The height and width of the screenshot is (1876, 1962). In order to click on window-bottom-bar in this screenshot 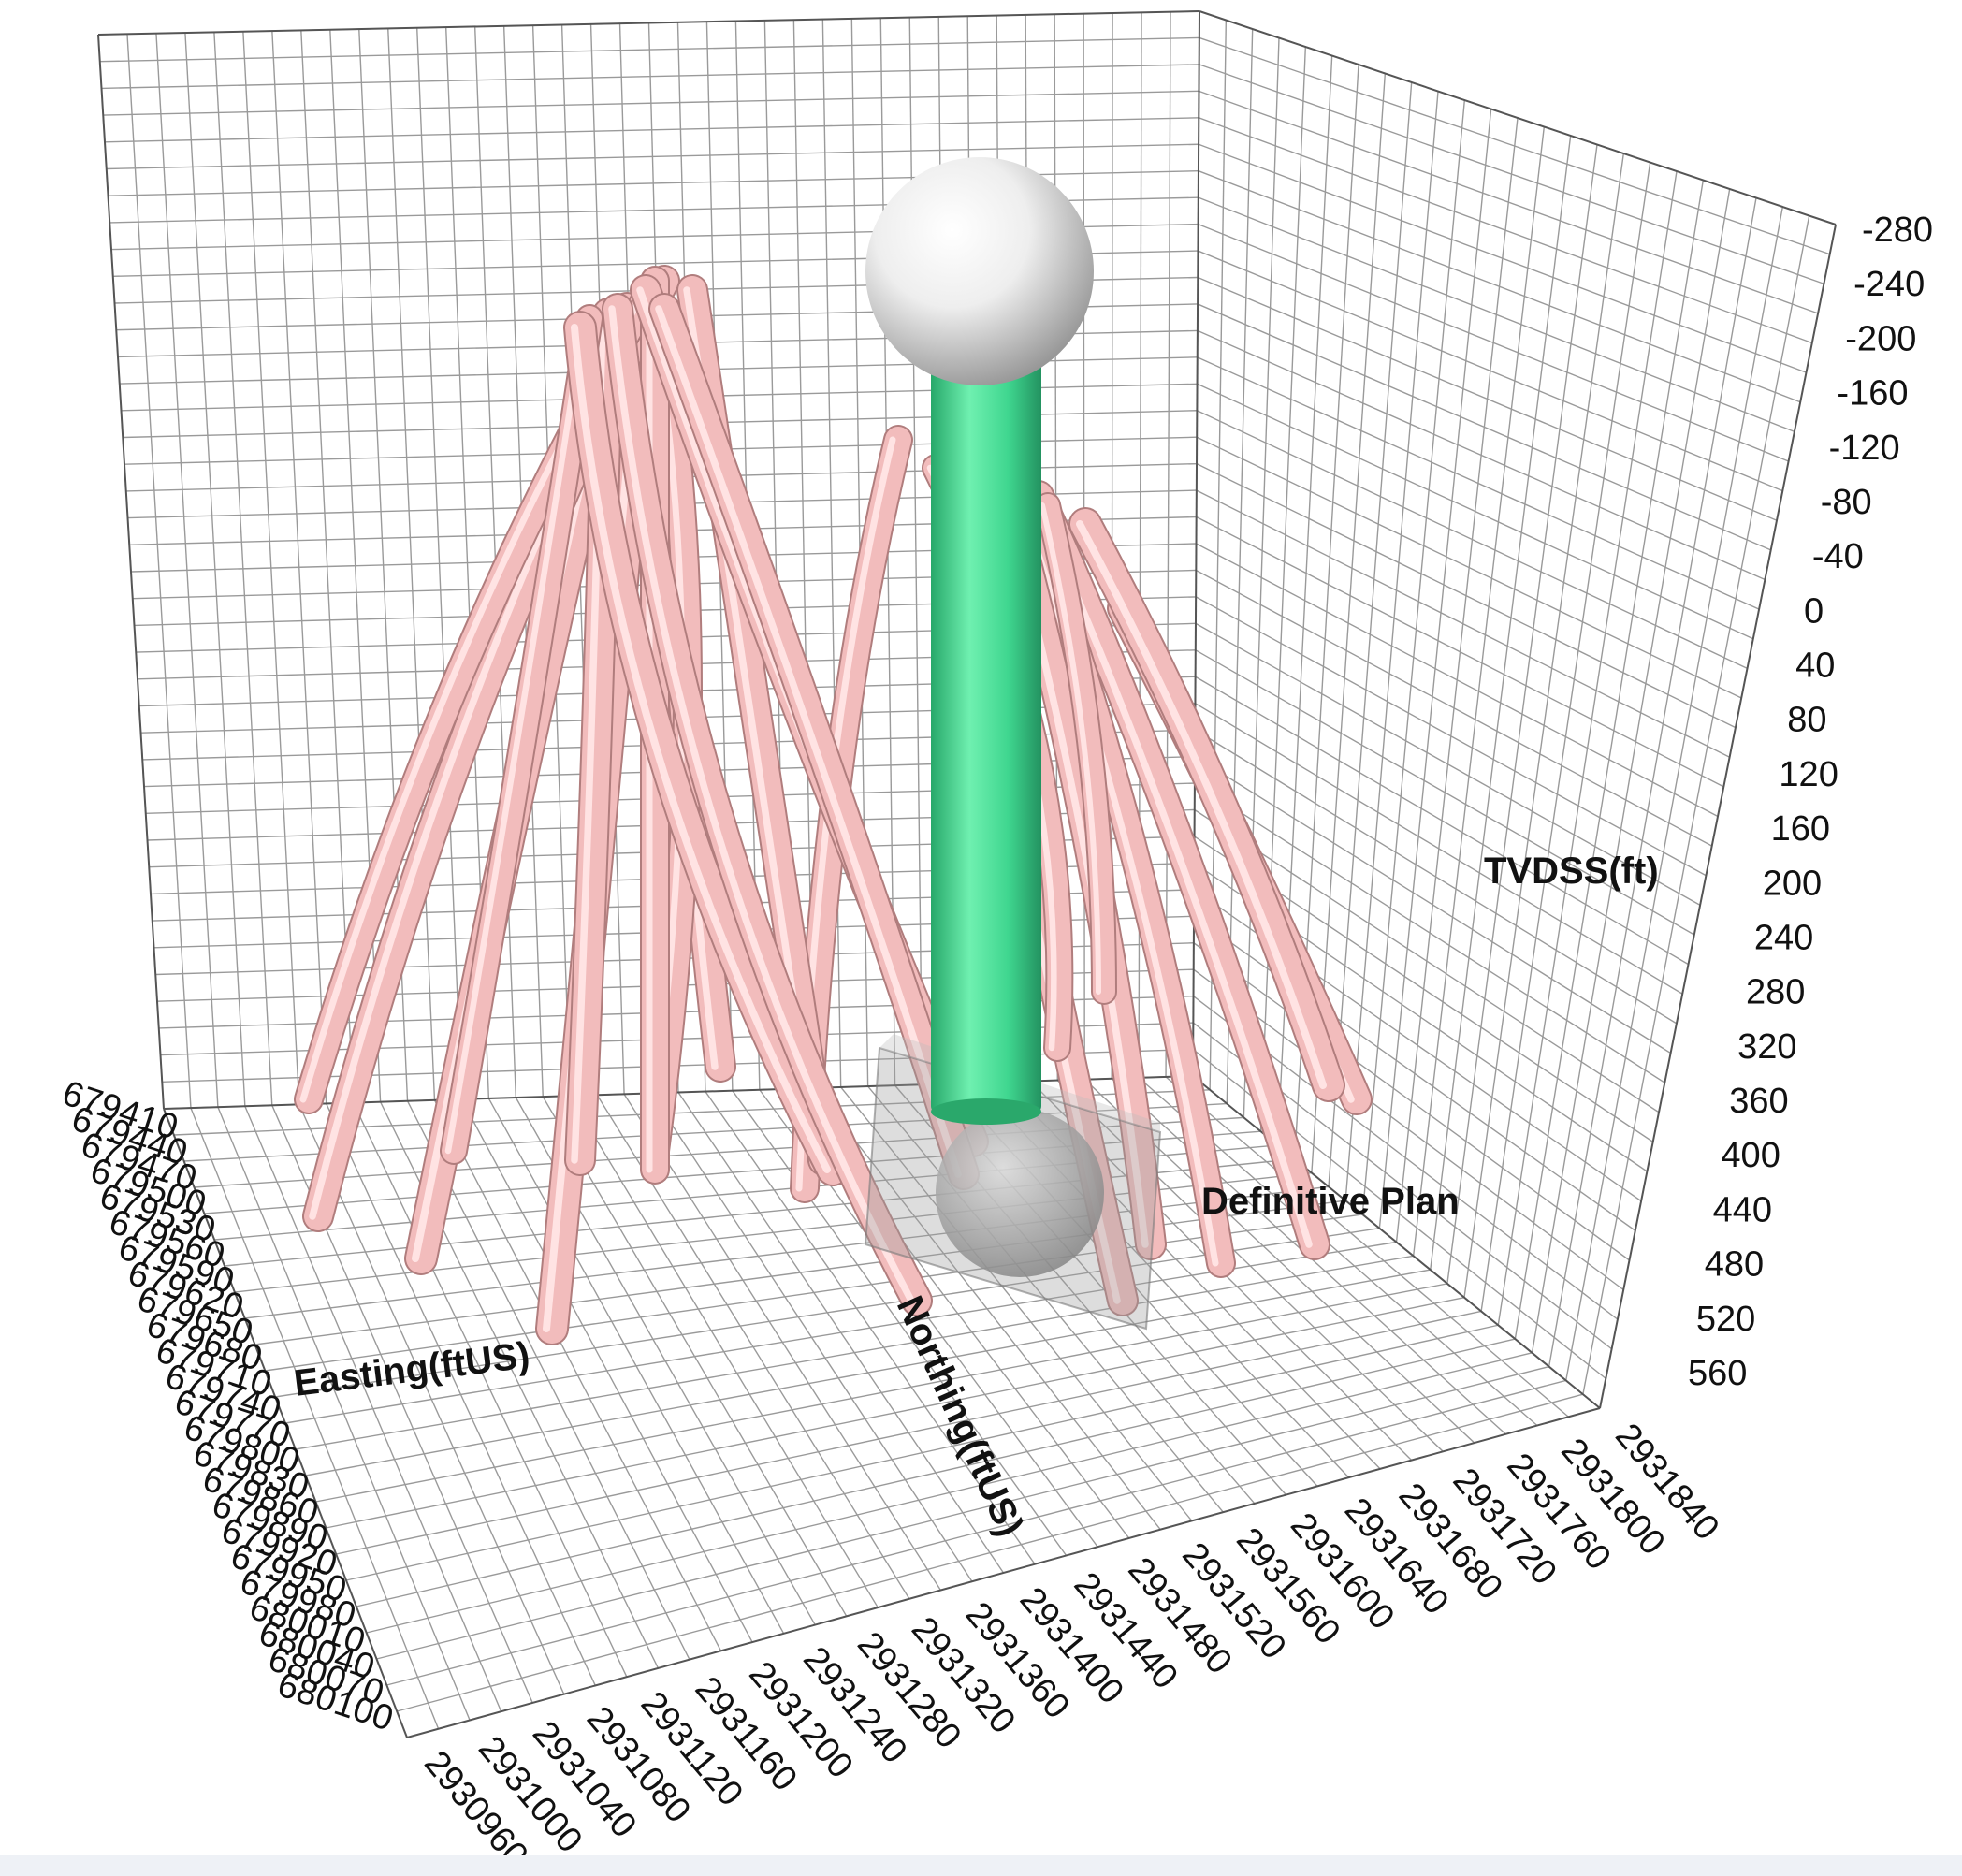, I will do `click(981, 1865)`.